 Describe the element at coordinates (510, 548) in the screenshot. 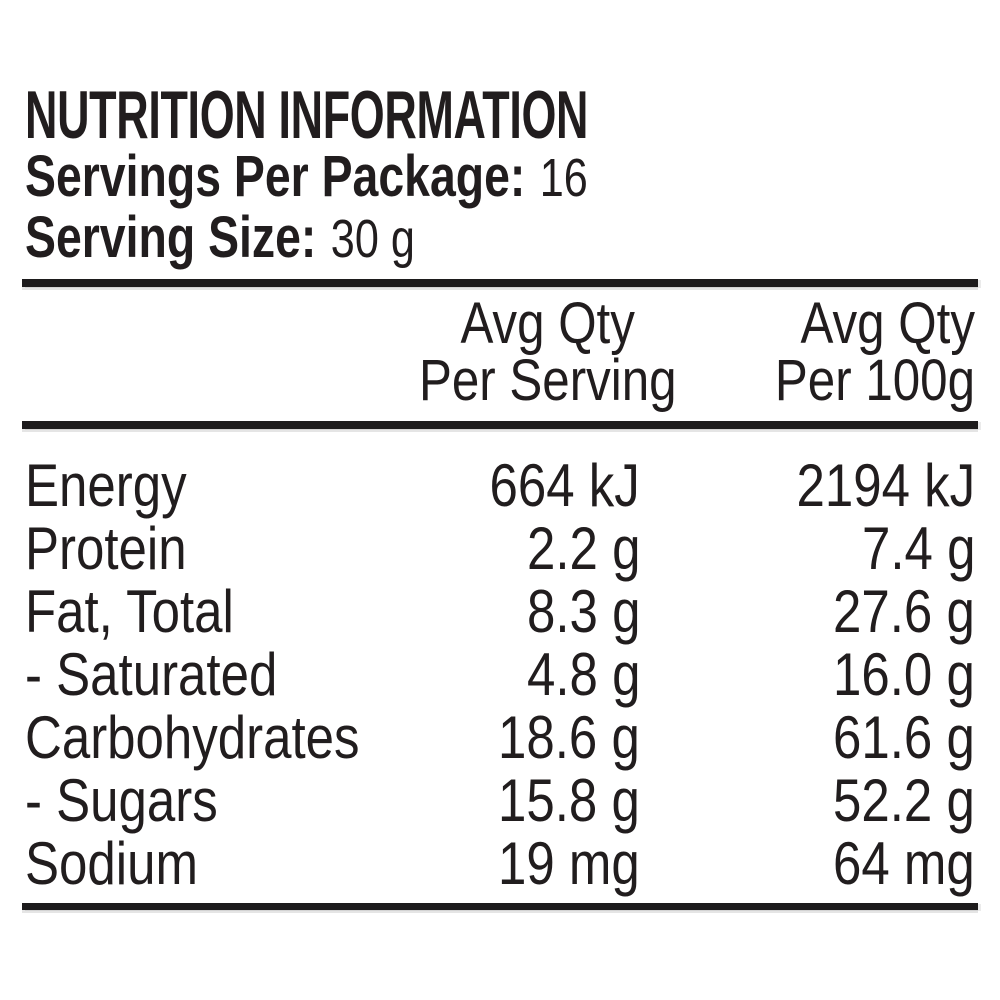

I see `per-serving-cell: 2.2 g` at that location.